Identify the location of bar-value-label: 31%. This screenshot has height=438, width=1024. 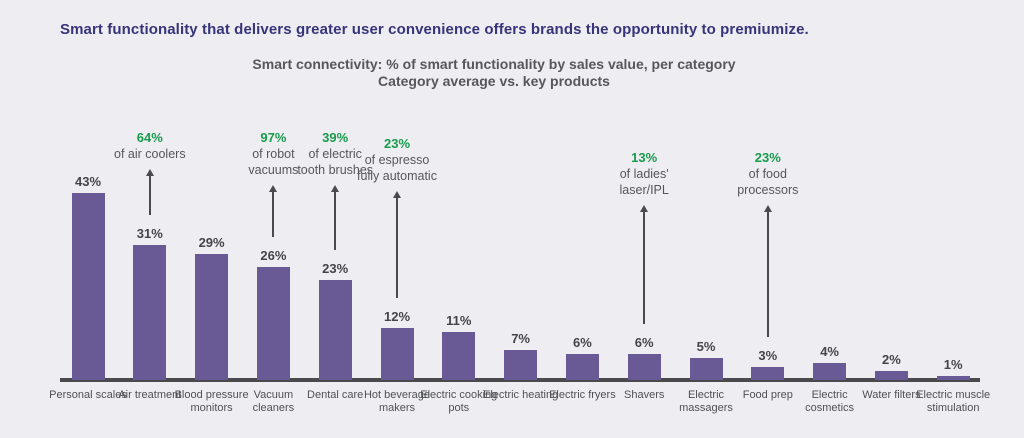
(149, 234).